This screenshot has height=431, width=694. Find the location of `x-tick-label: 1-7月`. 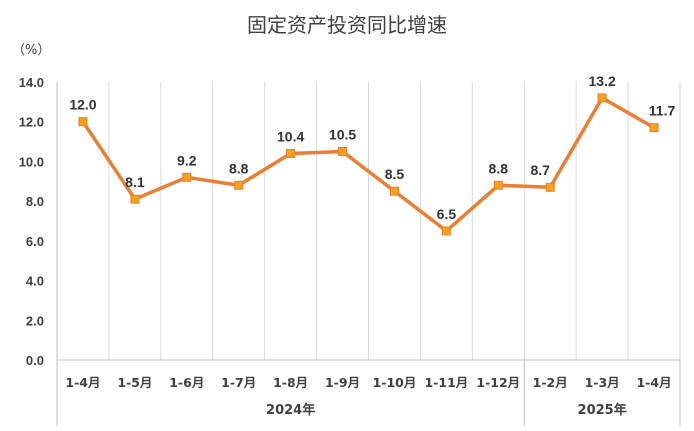

x-tick-label: 1-7月 is located at coordinates (238, 382).